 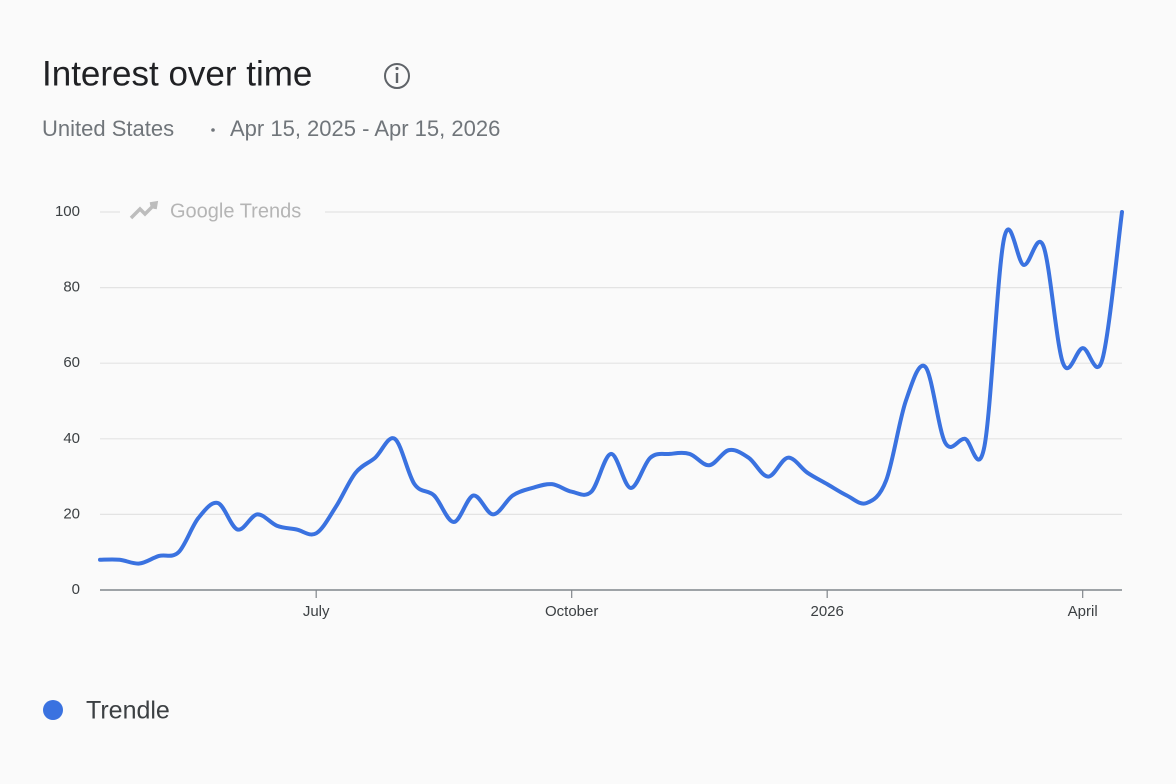 What do you see at coordinates (397, 76) in the screenshot?
I see `info-icon` at bounding box center [397, 76].